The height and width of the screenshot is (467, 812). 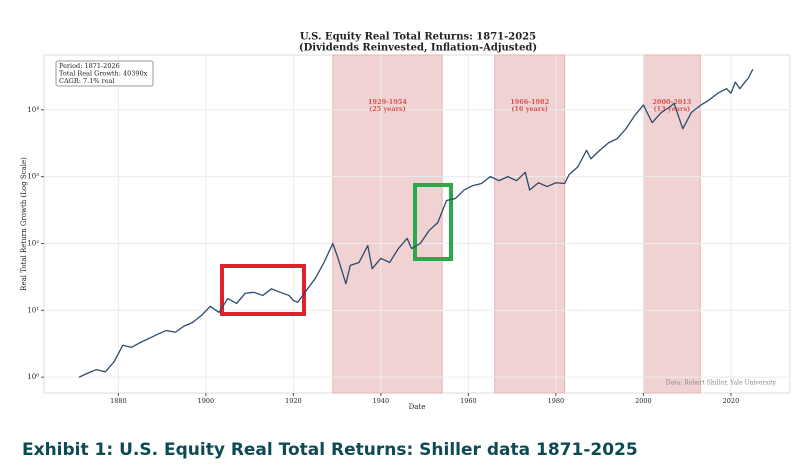 What do you see at coordinates (263, 290) in the screenshot?
I see `highlight-box-red` at bounding box center [263, 290].